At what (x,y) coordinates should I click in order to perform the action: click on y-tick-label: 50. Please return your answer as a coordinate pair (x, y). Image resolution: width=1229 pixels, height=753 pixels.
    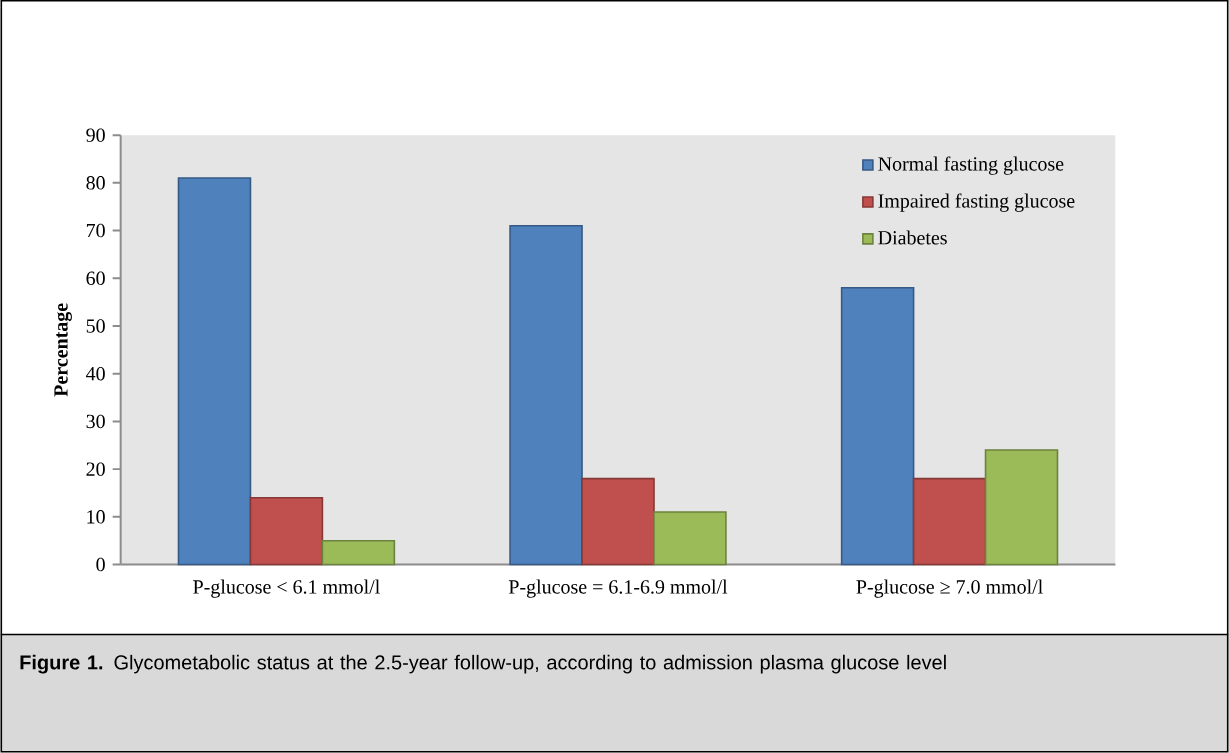
    Looking at the image, I should click on (95, 326).